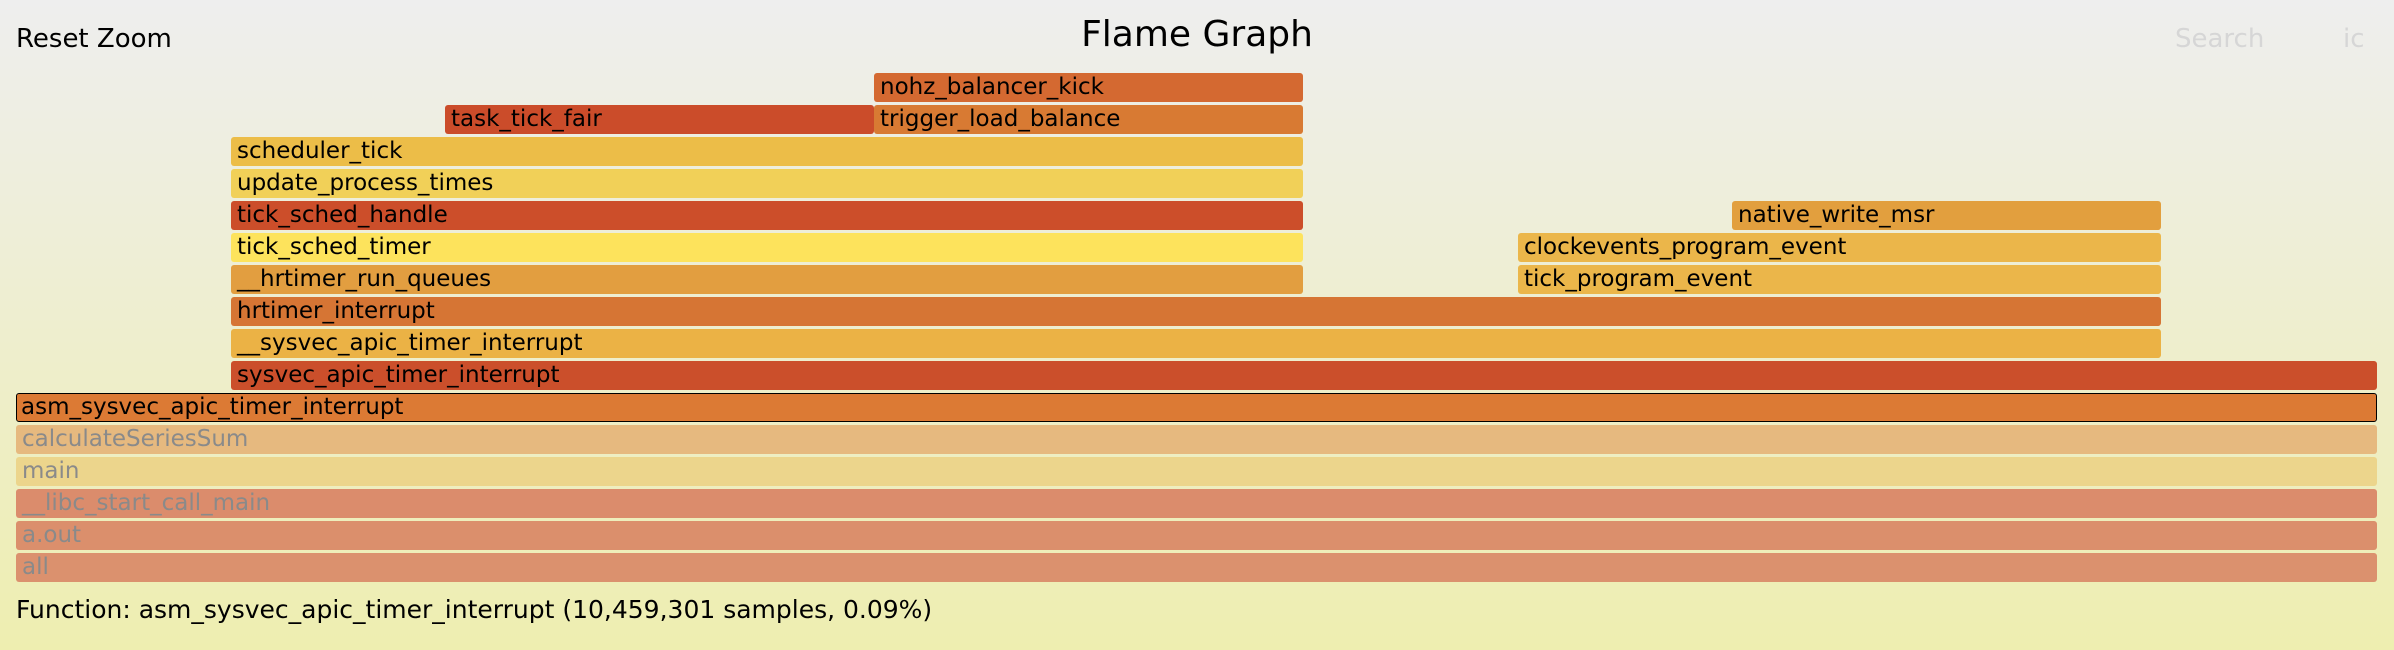 This screenshot has height=650, width=2394. Describe the element at coordinates (2354, 39) in the screenshot. I see `ignore-case-toggle: ic` at that location.